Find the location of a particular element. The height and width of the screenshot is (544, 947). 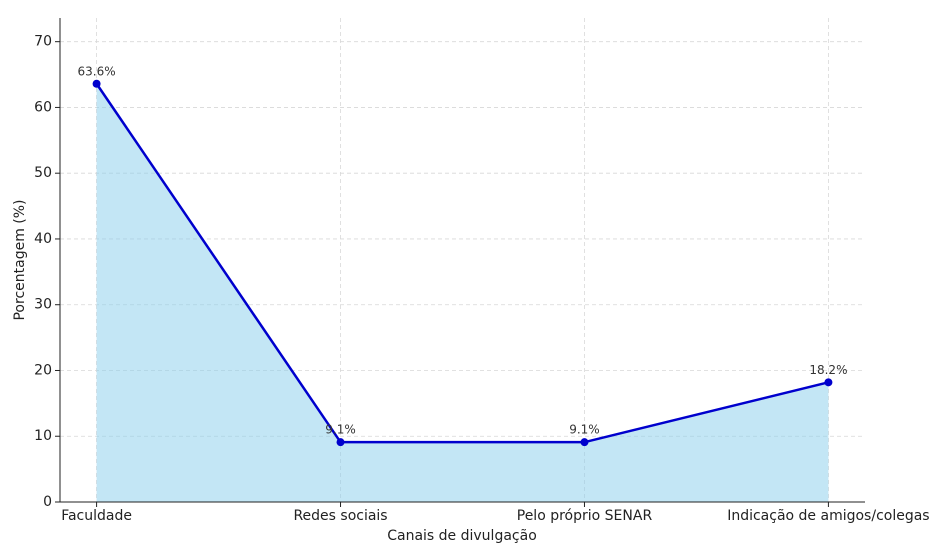

x-axis-label: Canais de divulgação is located at coordinates (462, 536).